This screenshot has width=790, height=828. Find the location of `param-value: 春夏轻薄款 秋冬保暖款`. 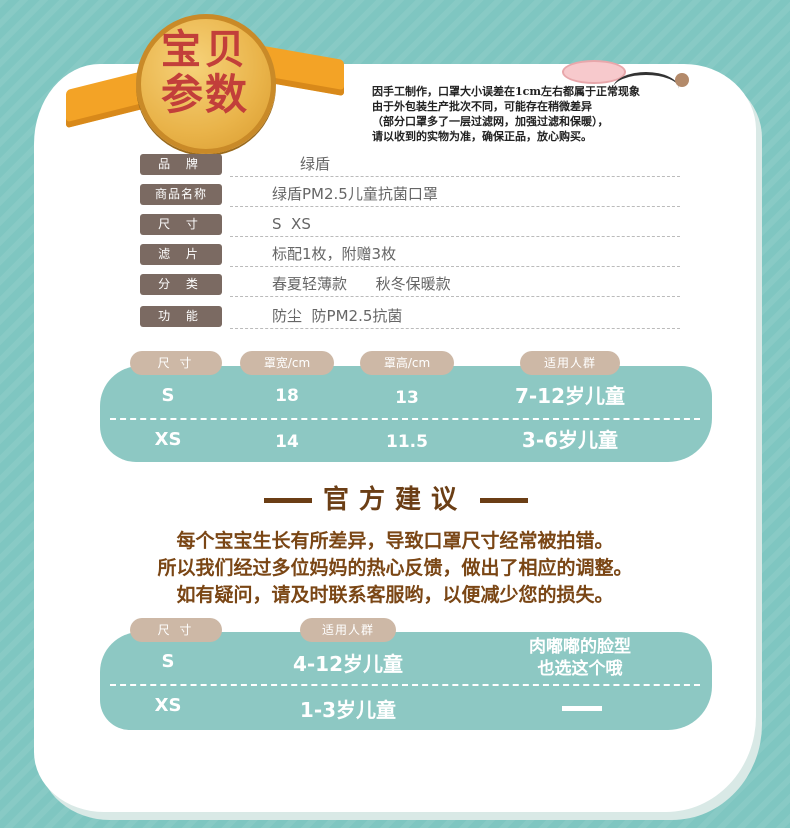

param-value: 春夏轻薄款 秋冬保暖款 is located at coordinates (361, 284).